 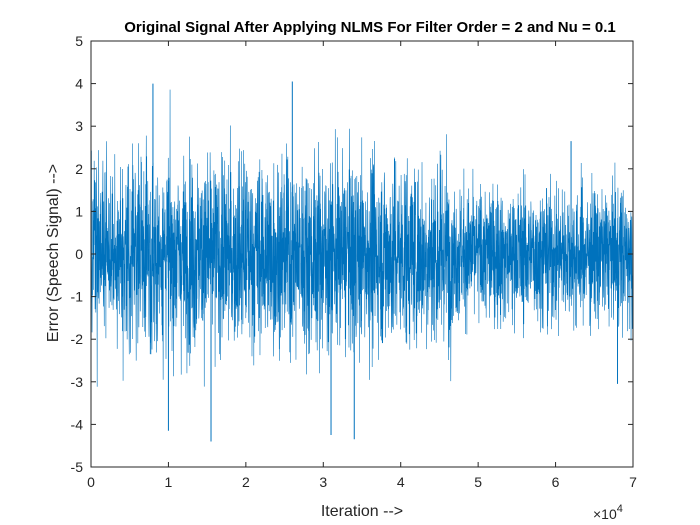 I want to click on y-tick-label: 2, so click(x=79, y=169).